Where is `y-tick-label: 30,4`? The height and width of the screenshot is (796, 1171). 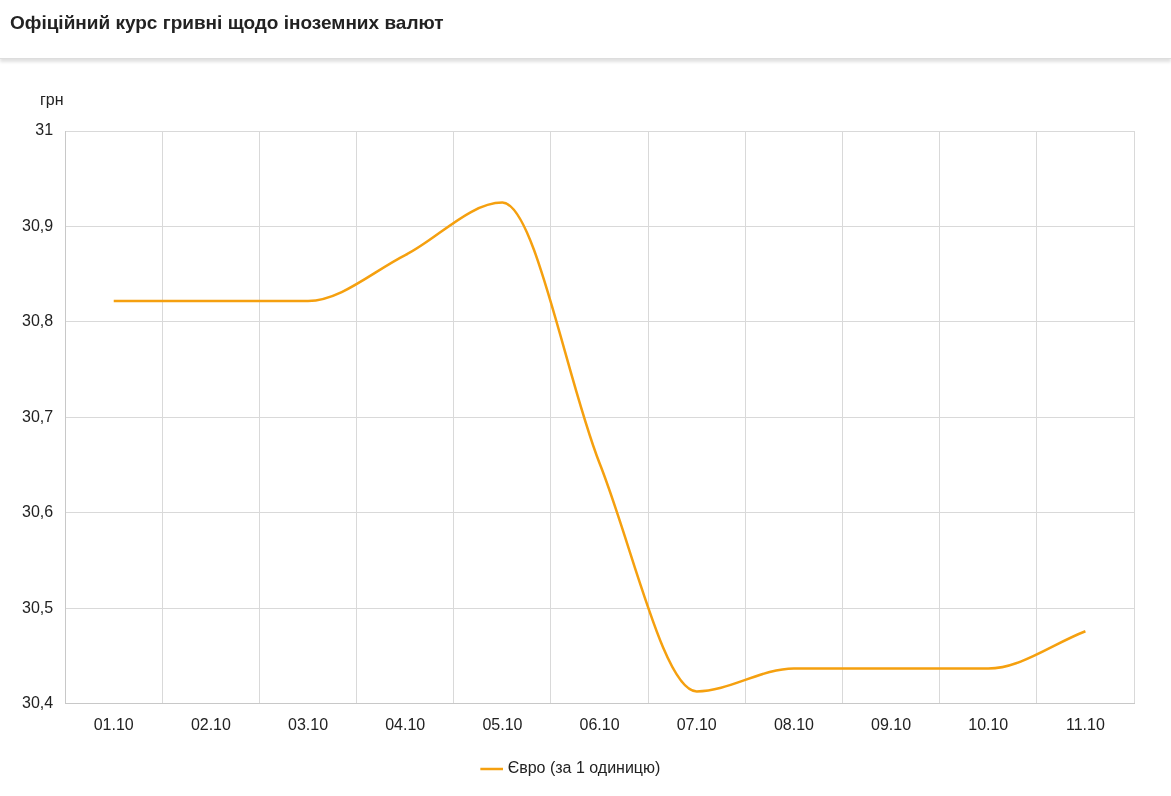 y-tick-label: 30,4 is located at coordinates (38, 703).